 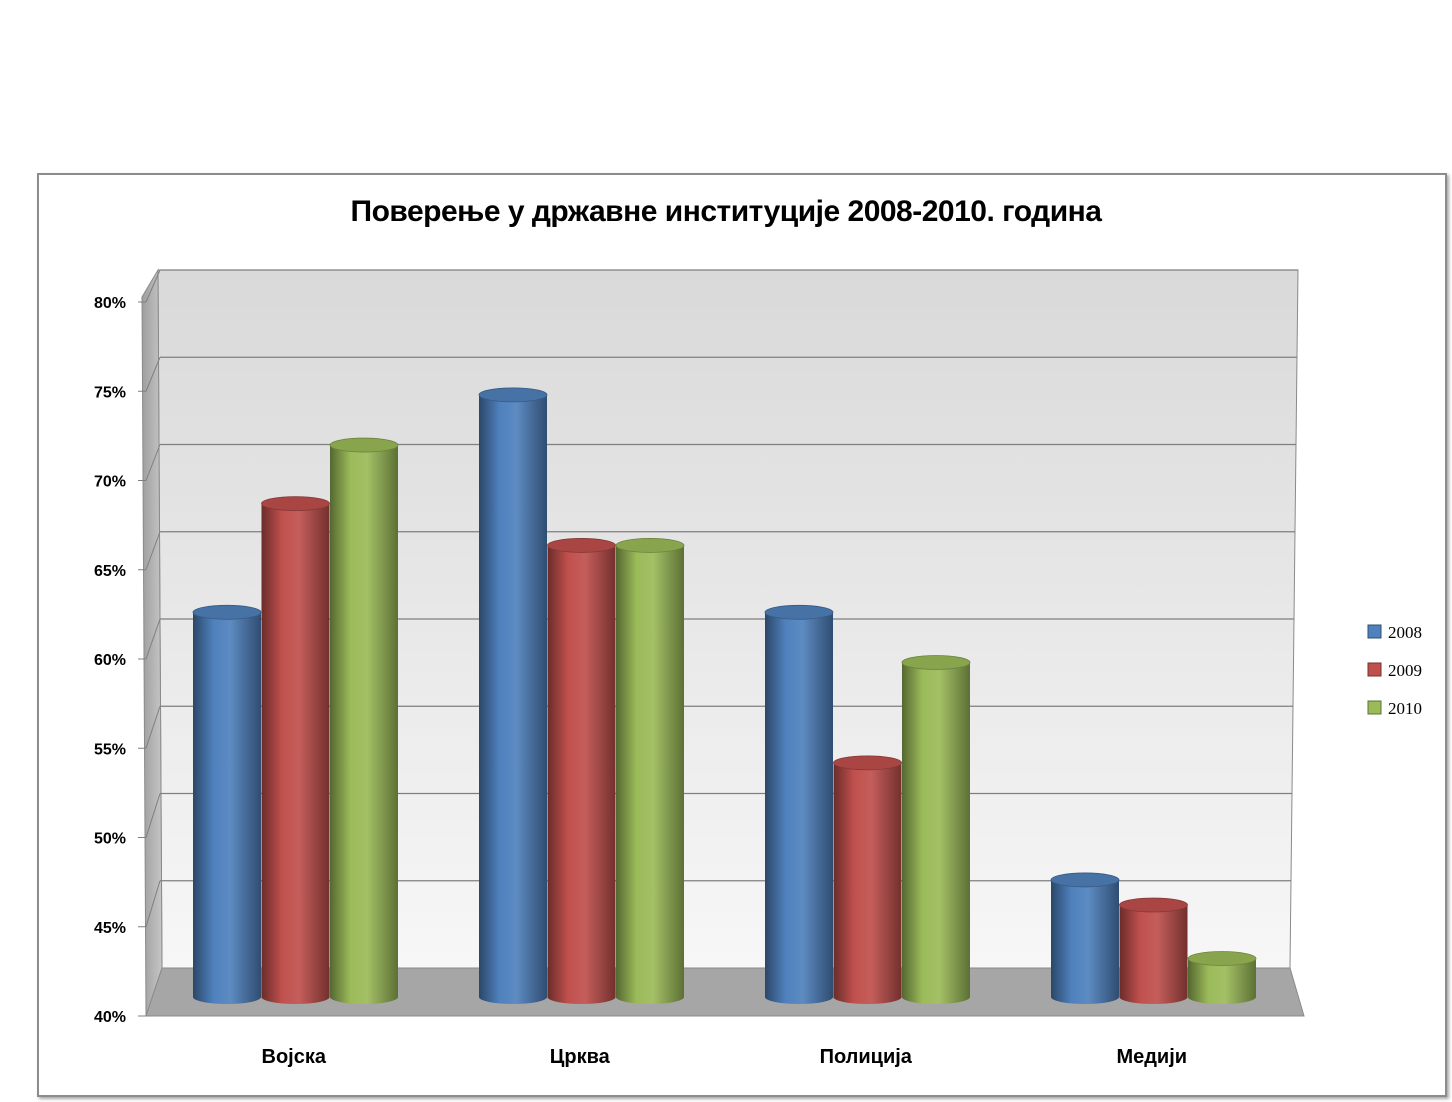 I want to click on y-tick-label: 80%, so click(x=110, y=303).